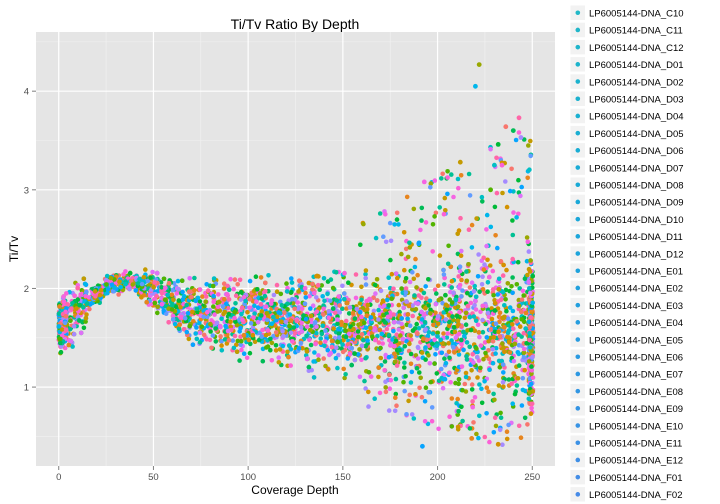 This screenshot has height=504, width=720. What do you see at coordinates (636, 358) in the screenshot?
I see `legend-label: LP6005144-DNA_E06` at bounding box center [636, 358].